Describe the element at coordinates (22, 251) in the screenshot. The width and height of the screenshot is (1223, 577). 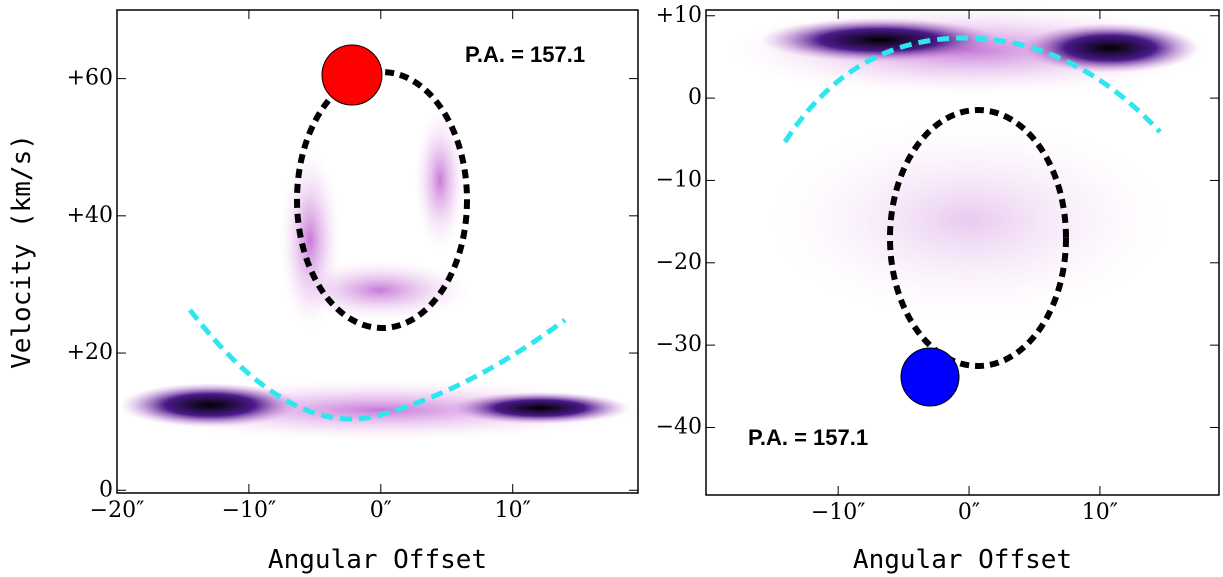
I see `y-axis-label: Velocity (km/s)` at that location.